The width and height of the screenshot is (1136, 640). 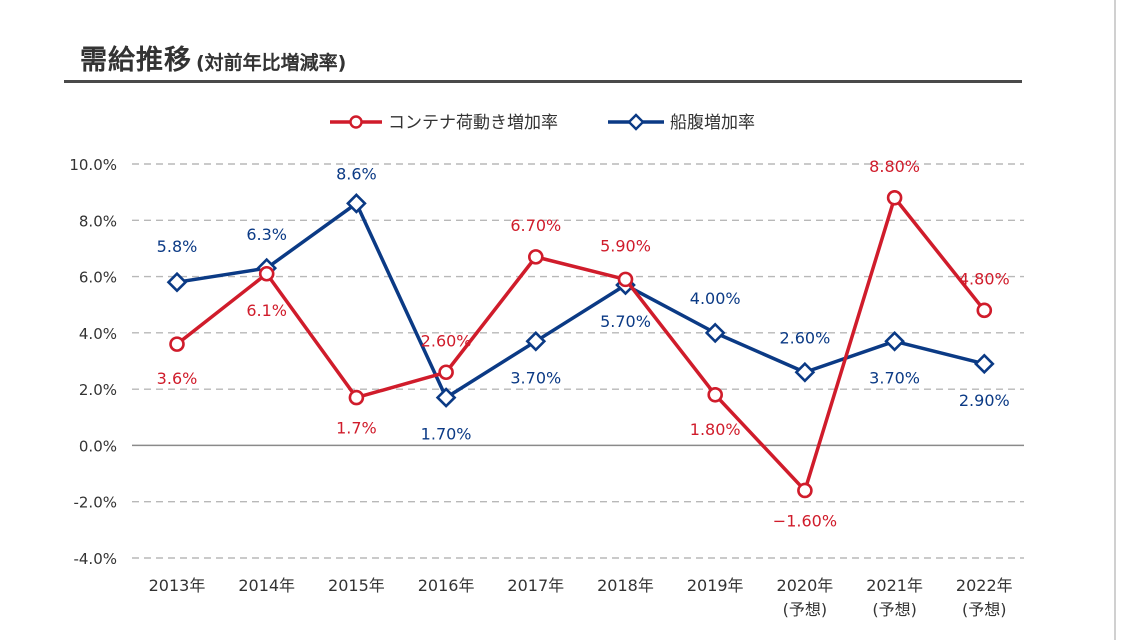 What do you see at coordinates (984, 585) in the screenshot?
I see `x-tick-label: 2022年` at bounding box center [984, 585].